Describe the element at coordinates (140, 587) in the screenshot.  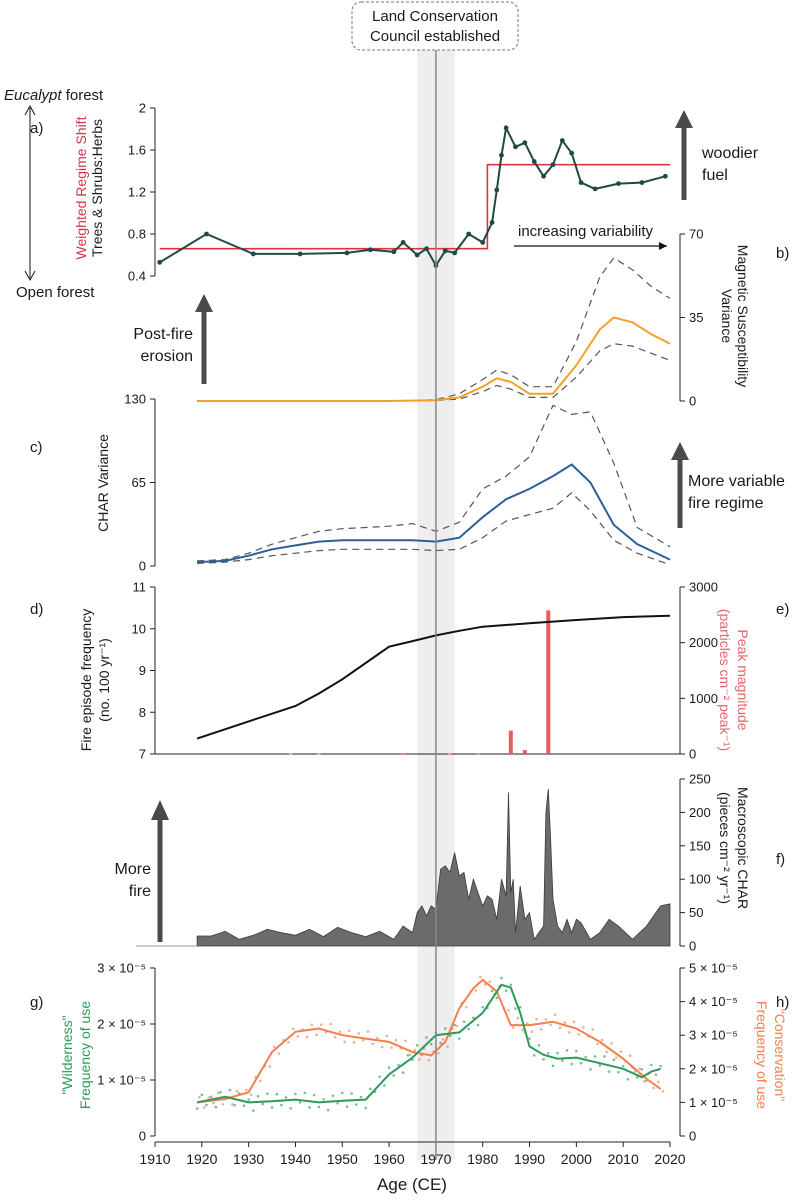
I see `panel-d-y-axis-tick-label: 11` at that location.